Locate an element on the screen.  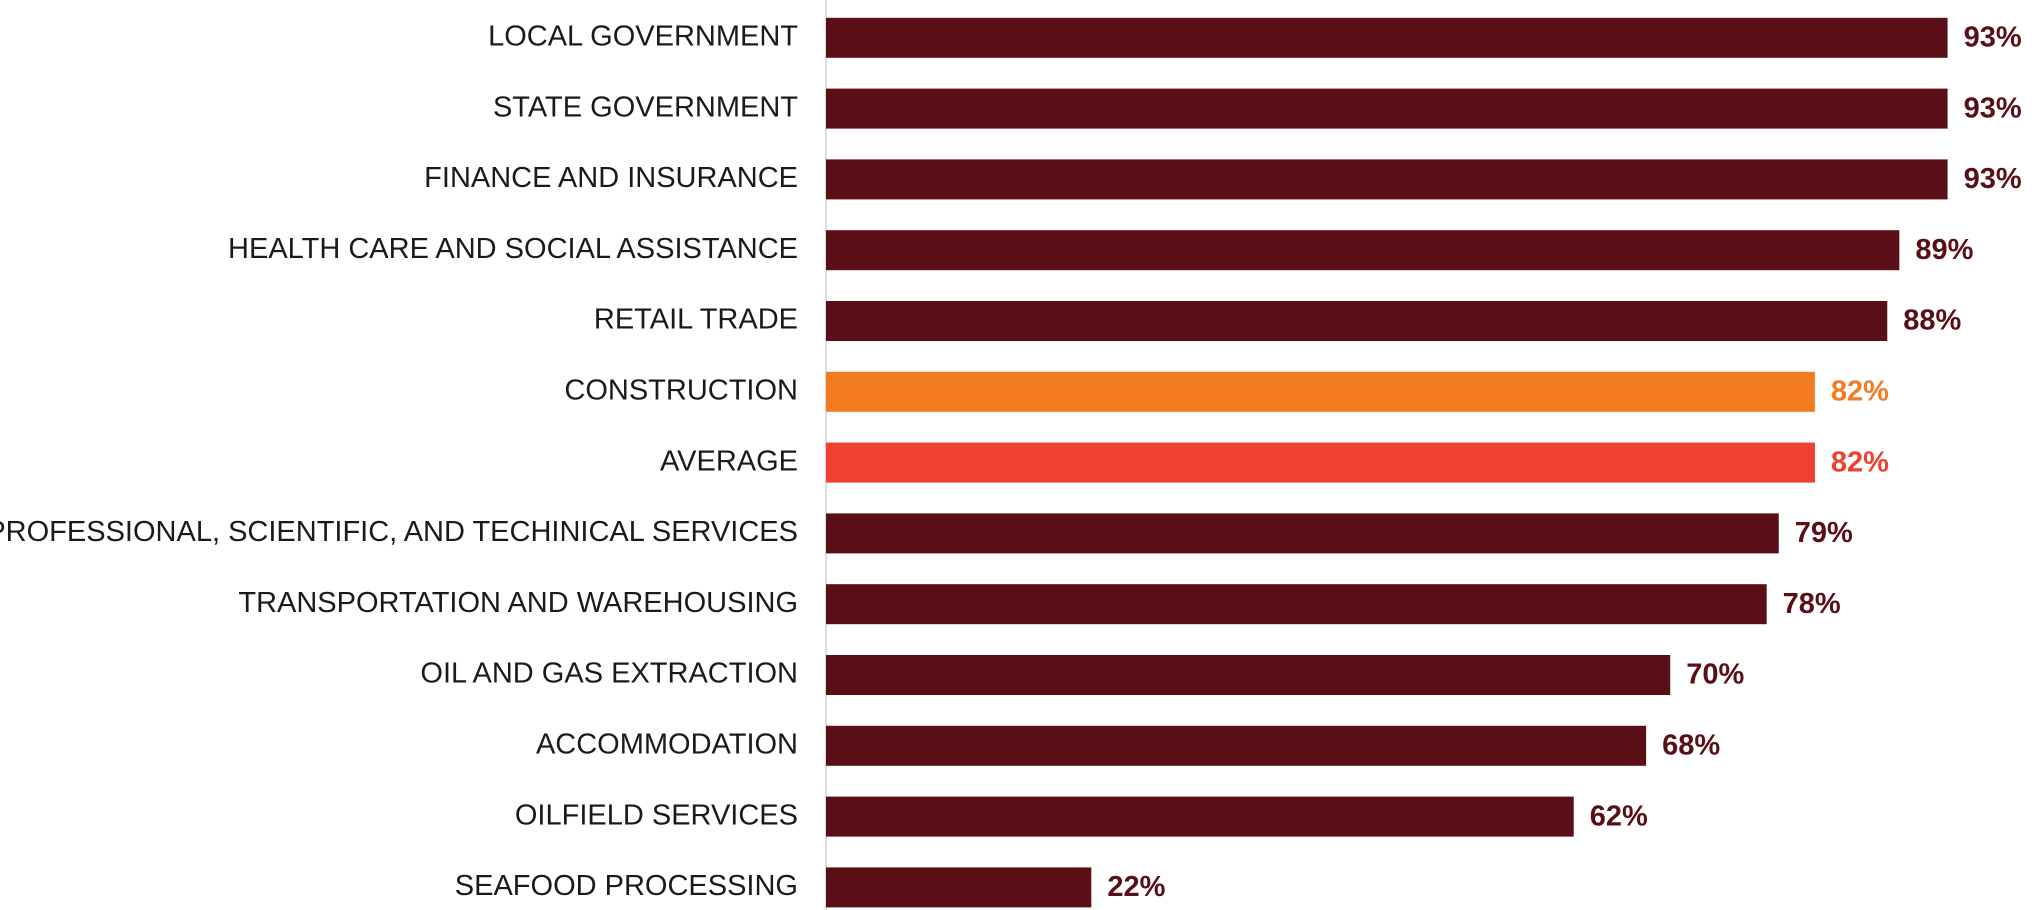
value-label: 88% is located at coordinates (1932, 321).